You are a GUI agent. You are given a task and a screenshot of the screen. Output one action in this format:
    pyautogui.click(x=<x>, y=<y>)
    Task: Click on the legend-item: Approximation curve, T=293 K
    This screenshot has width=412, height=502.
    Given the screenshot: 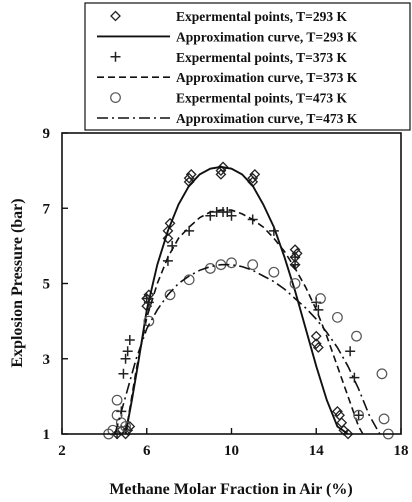 What is the action you would take?
    pyautogui.click(x=227, y=36)
    